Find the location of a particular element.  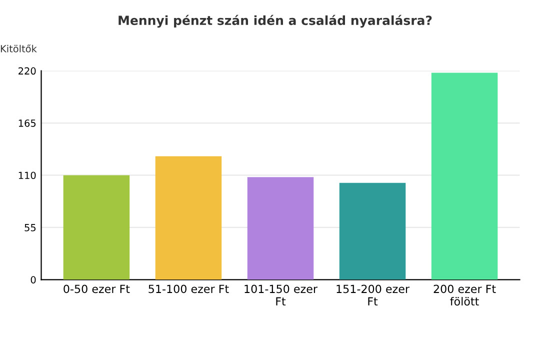

y-tick-label: 220 is located at coordinates (27, 71).